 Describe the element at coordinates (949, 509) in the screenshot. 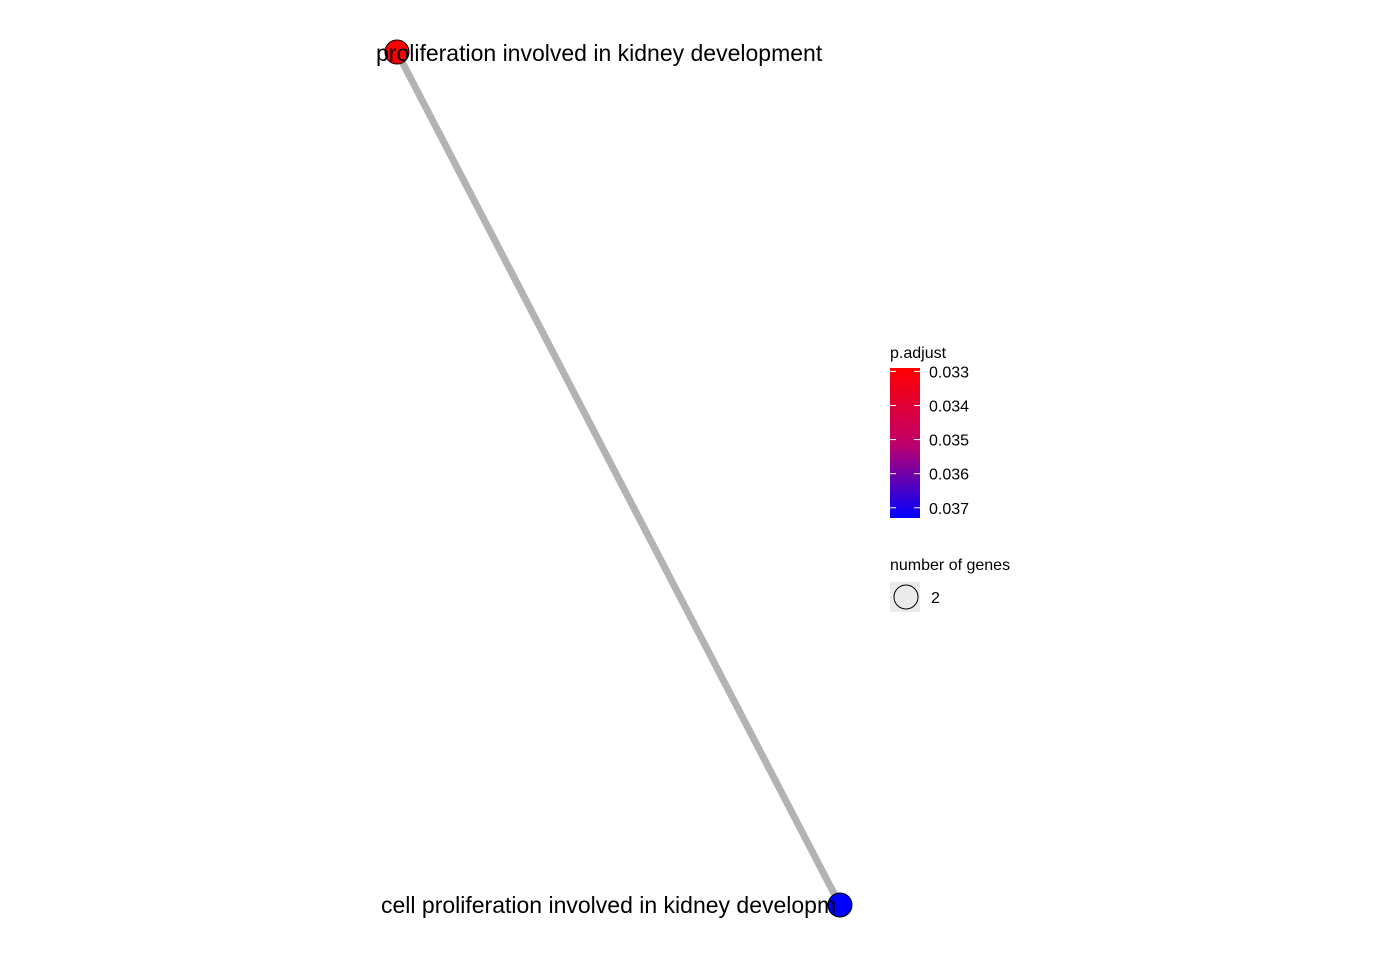

I see `colorbar-tick-label: 0.037` at that location.